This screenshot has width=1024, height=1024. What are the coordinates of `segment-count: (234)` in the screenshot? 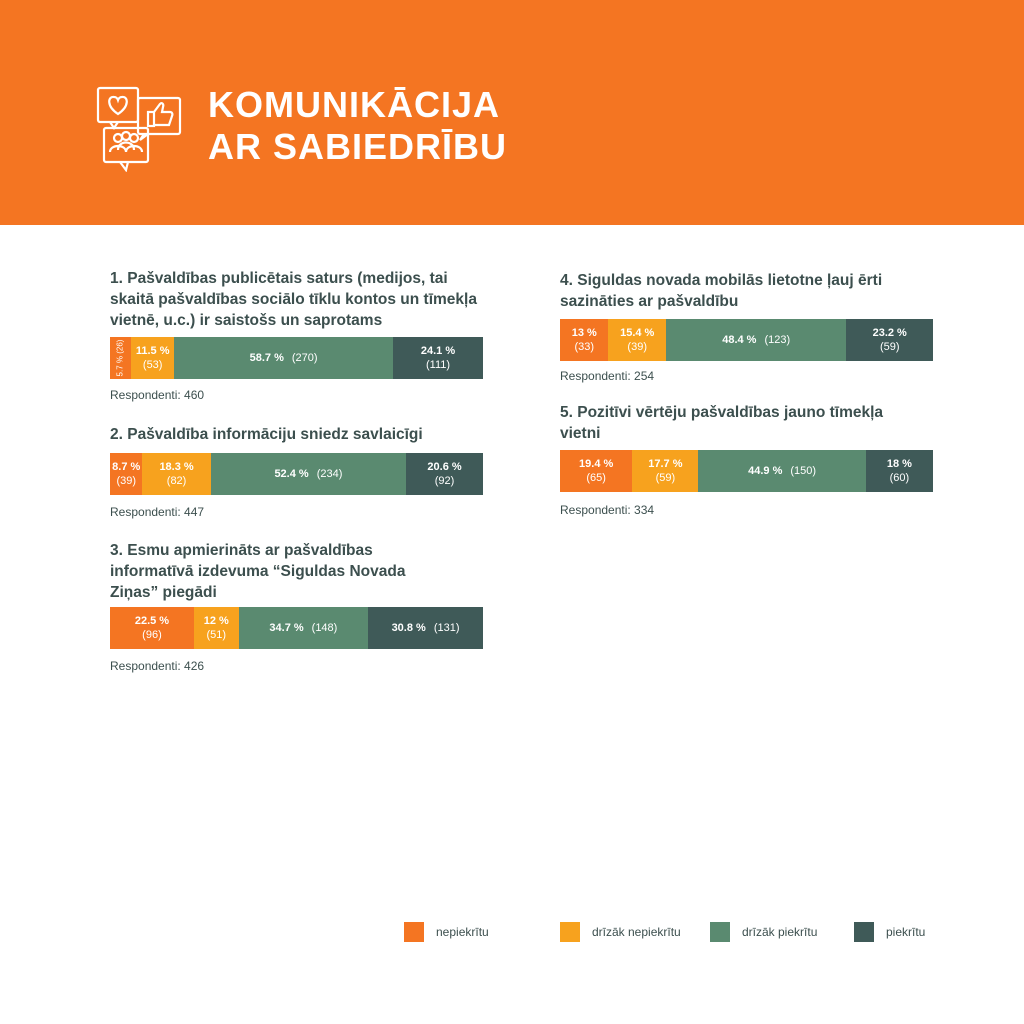 It's located at (329, 474).